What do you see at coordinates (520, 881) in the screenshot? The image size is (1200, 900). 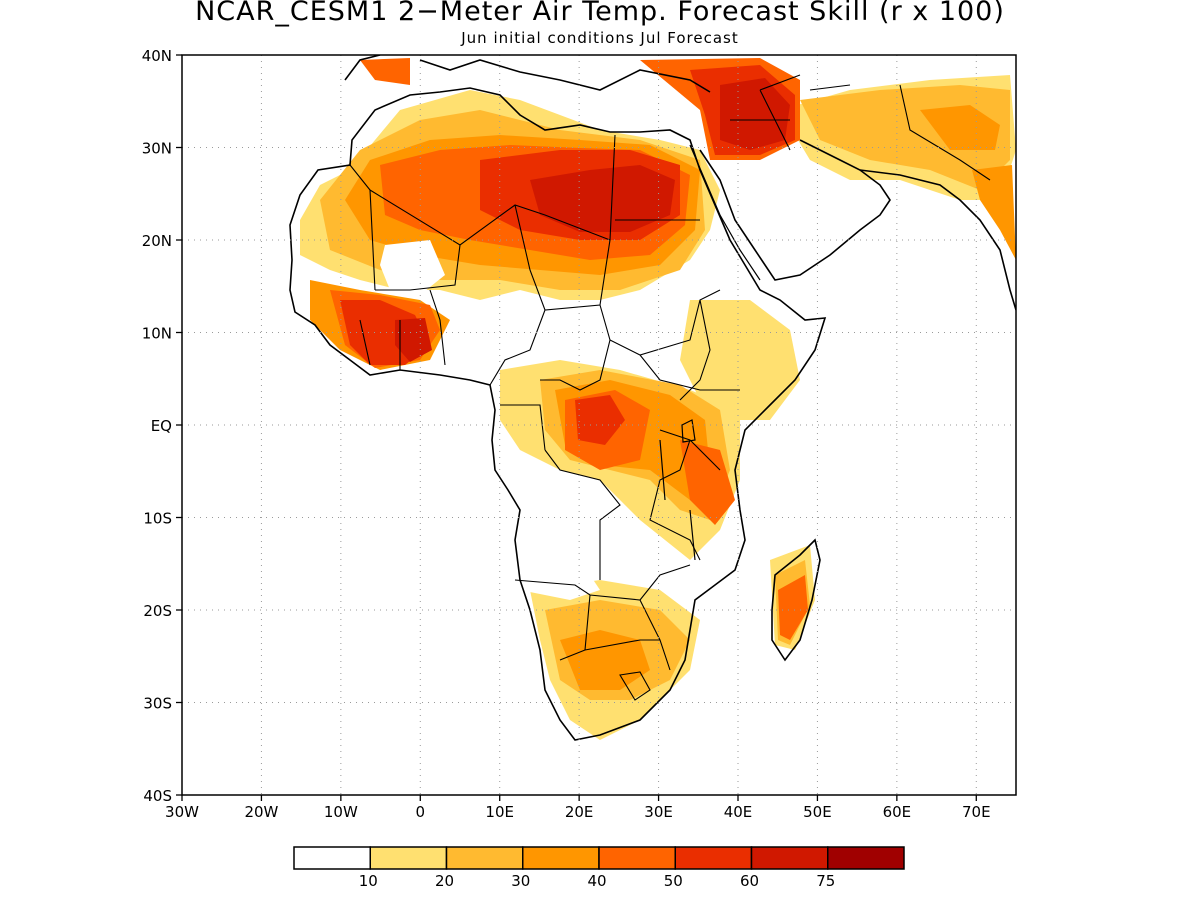 I see `legend-label: 30` at bounding box center [520, 881].